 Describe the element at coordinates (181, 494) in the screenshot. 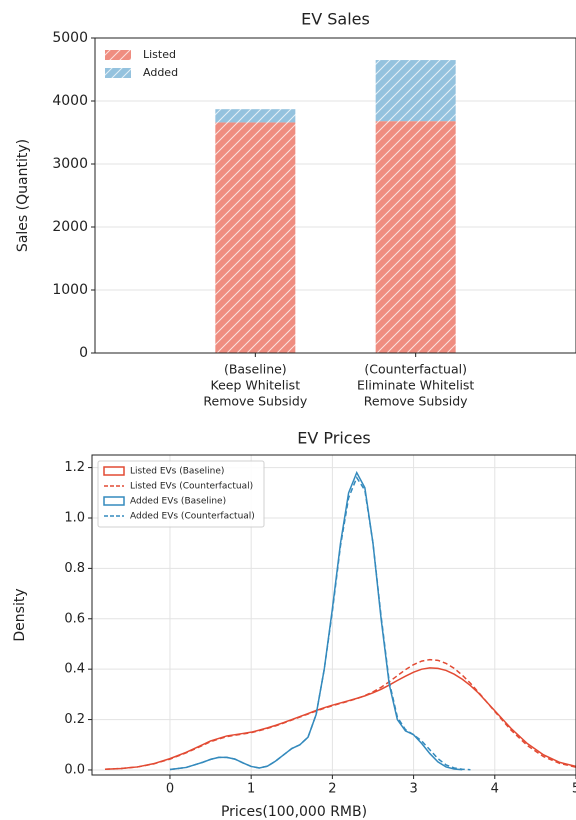

I see `legend-box` at that location.